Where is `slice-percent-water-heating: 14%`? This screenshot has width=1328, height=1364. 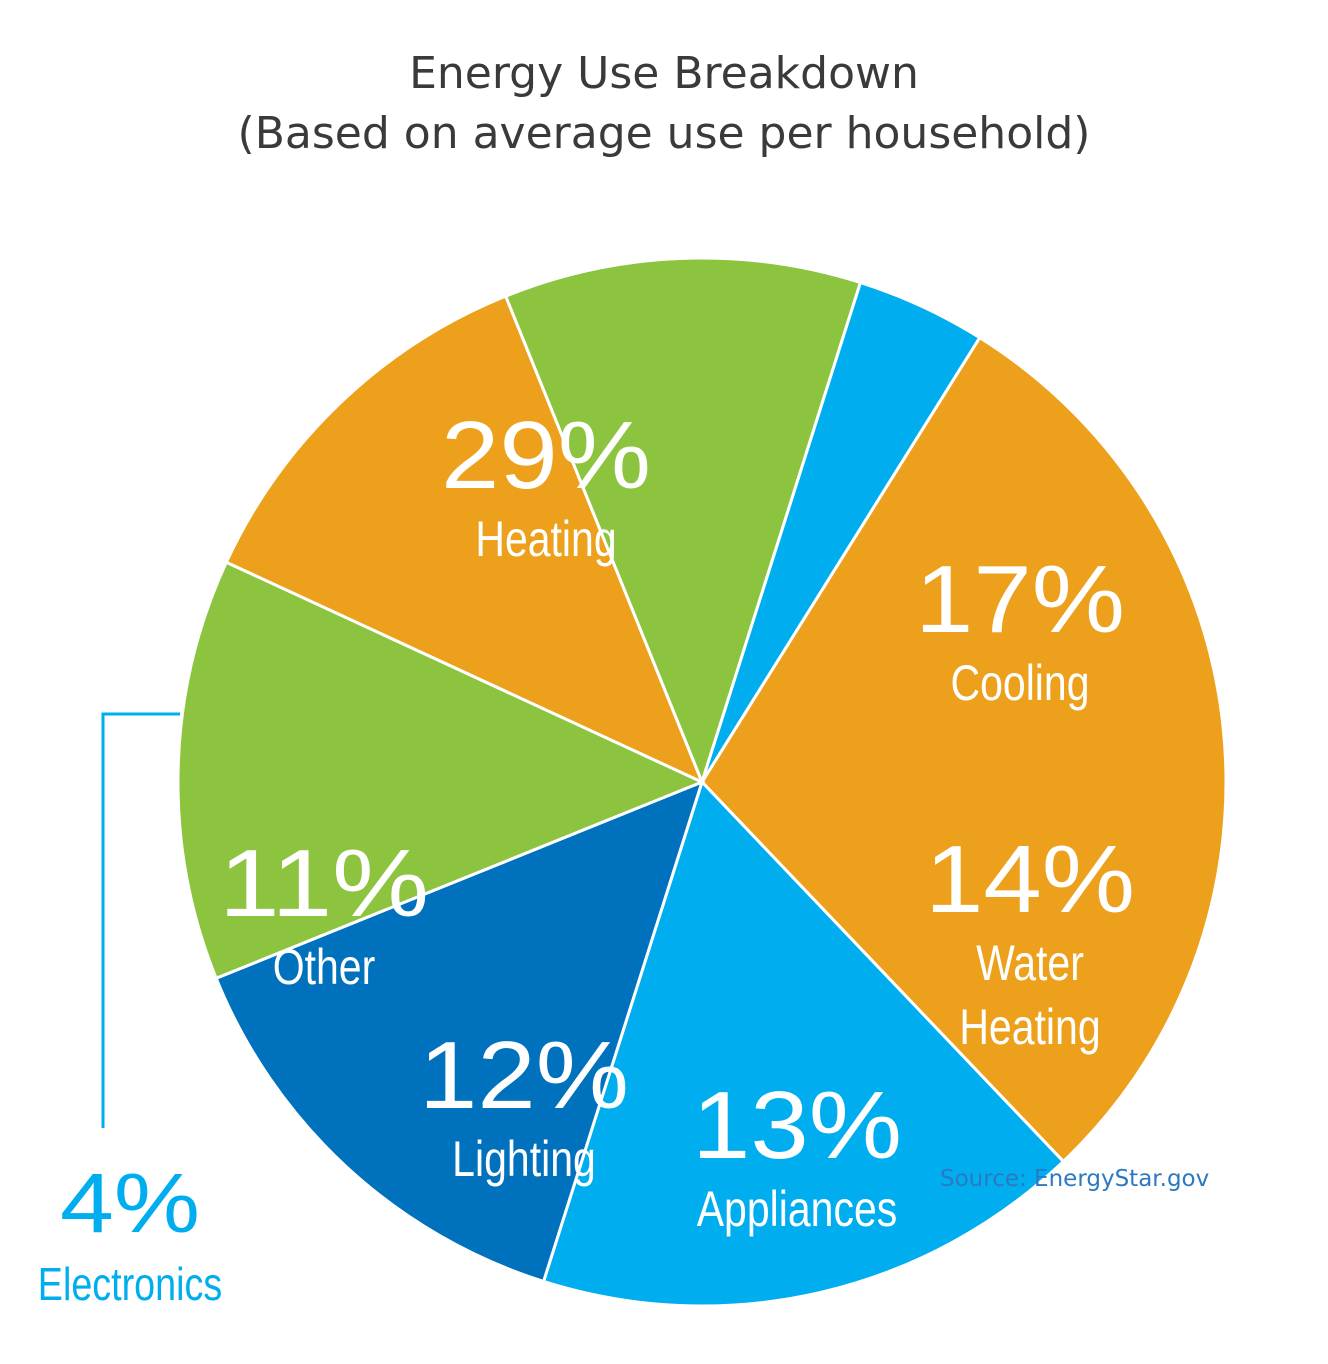 slice-percent-water-heating: 14% is located at coordinates (1030, 879).